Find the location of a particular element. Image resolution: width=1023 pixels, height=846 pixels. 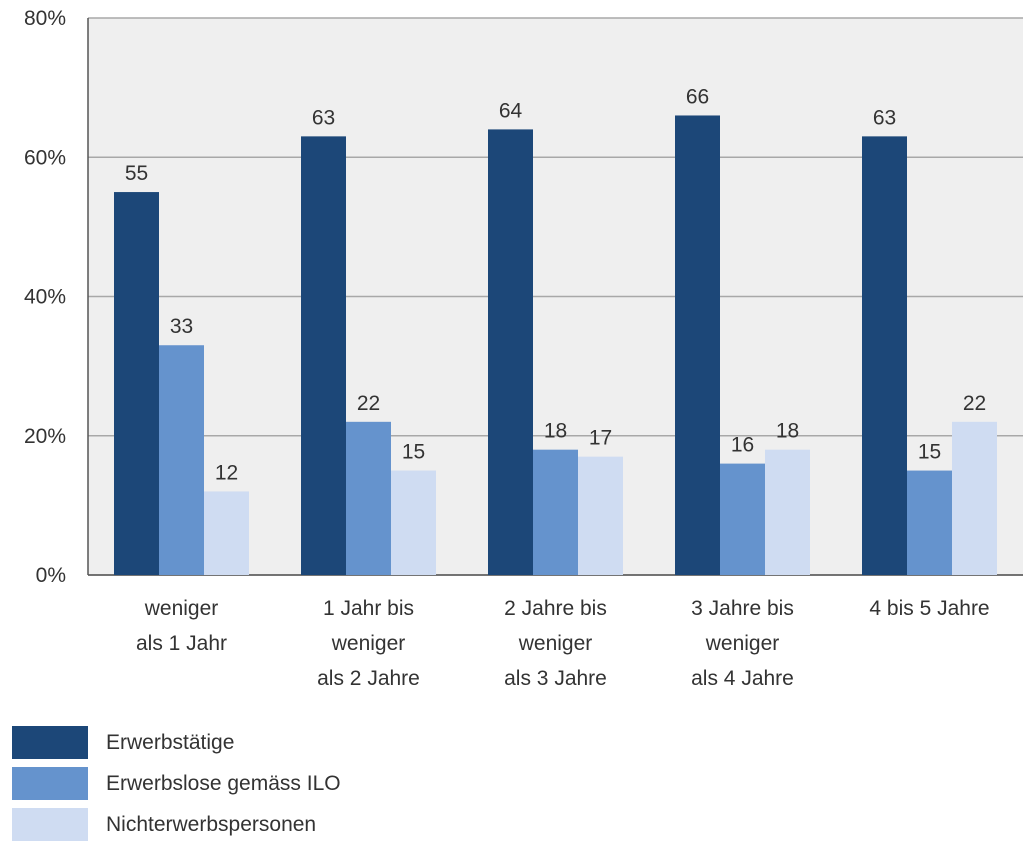

data-label: 12 is located at coordinates (226, 472).